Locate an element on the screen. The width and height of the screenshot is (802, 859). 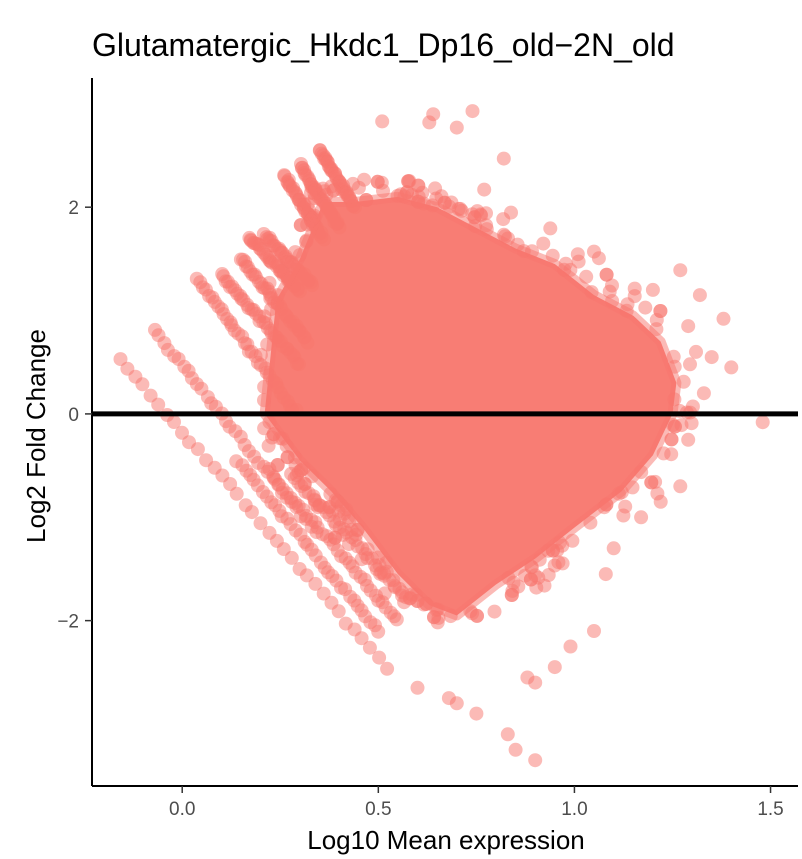
x-tick-label: 0.5 is located at coordinates (378, 809).